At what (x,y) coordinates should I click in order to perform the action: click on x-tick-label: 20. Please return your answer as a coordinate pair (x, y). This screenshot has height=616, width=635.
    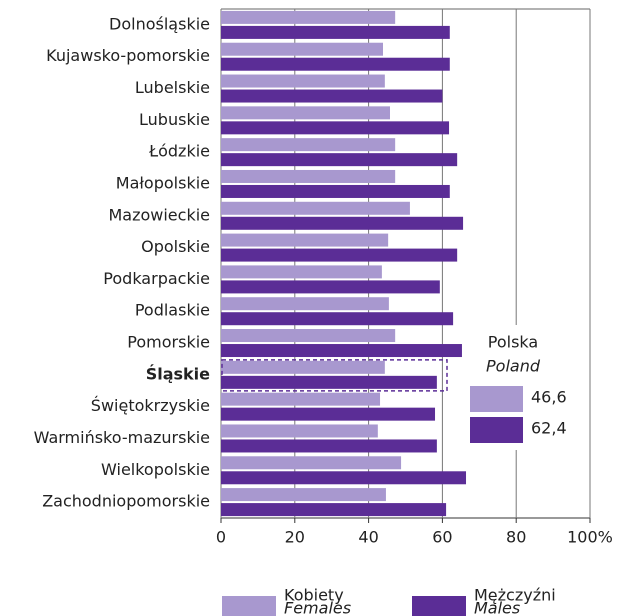
    Looking at the image, I should click on (295, 537).